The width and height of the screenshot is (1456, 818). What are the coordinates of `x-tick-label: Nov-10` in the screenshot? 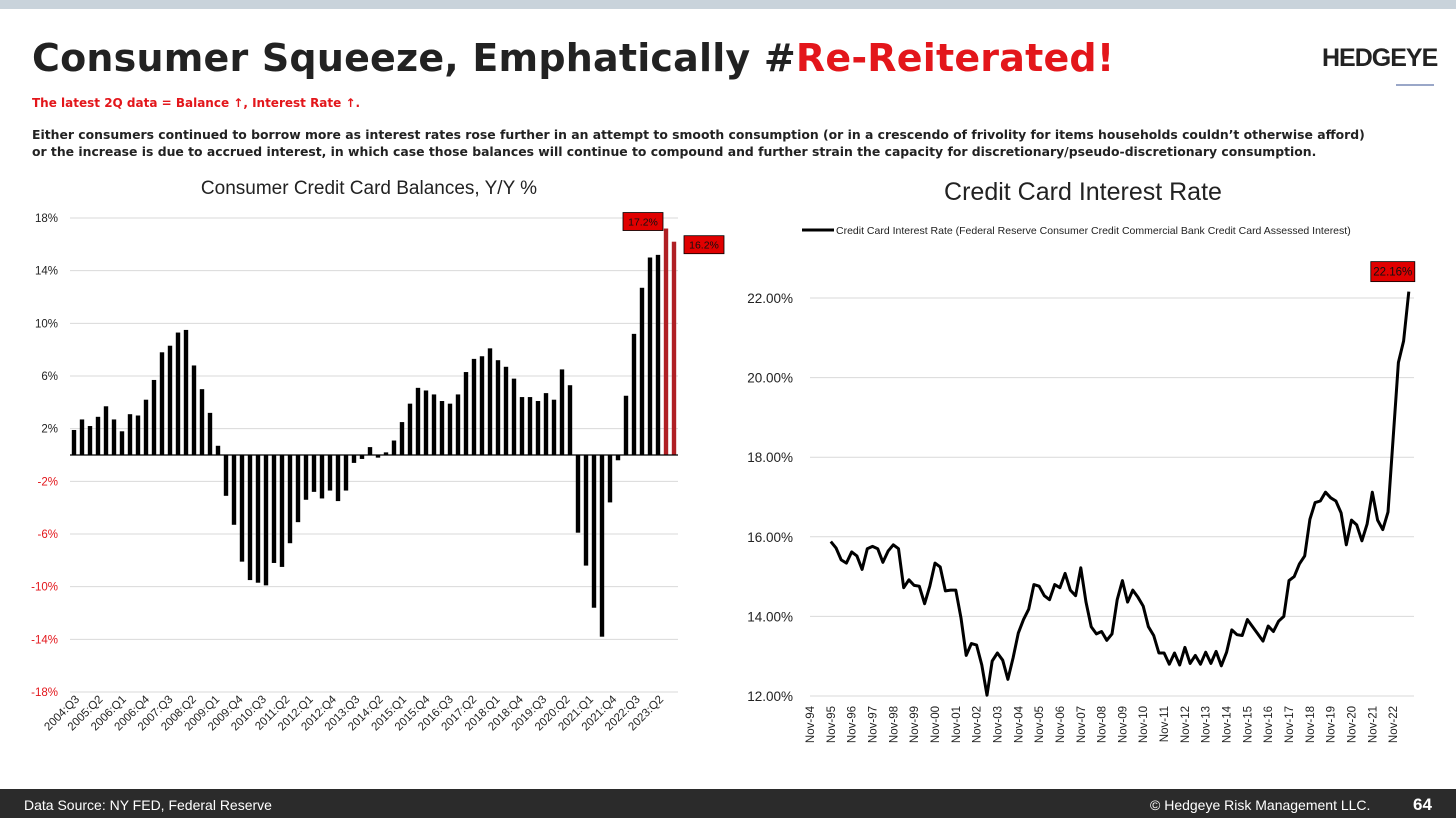 It's located at (1144, 724).